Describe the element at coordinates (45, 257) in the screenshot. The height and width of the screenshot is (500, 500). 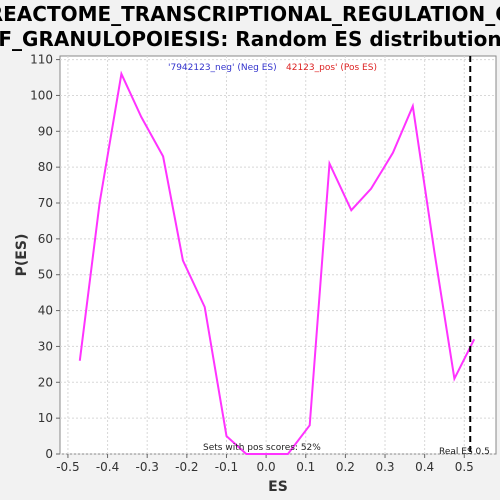
I see `y-axis-ticks: 0 10 20 30 40 50 60 70 80 90 100 110` at that location.